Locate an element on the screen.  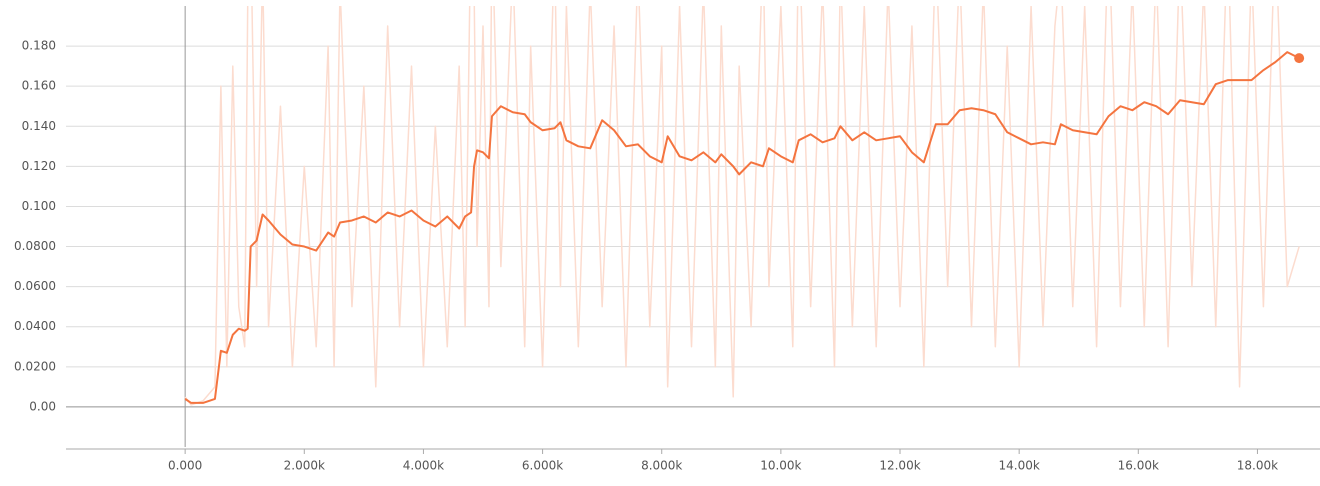
x-tick-label: 16.00k is located at coordinates (1138, 466).